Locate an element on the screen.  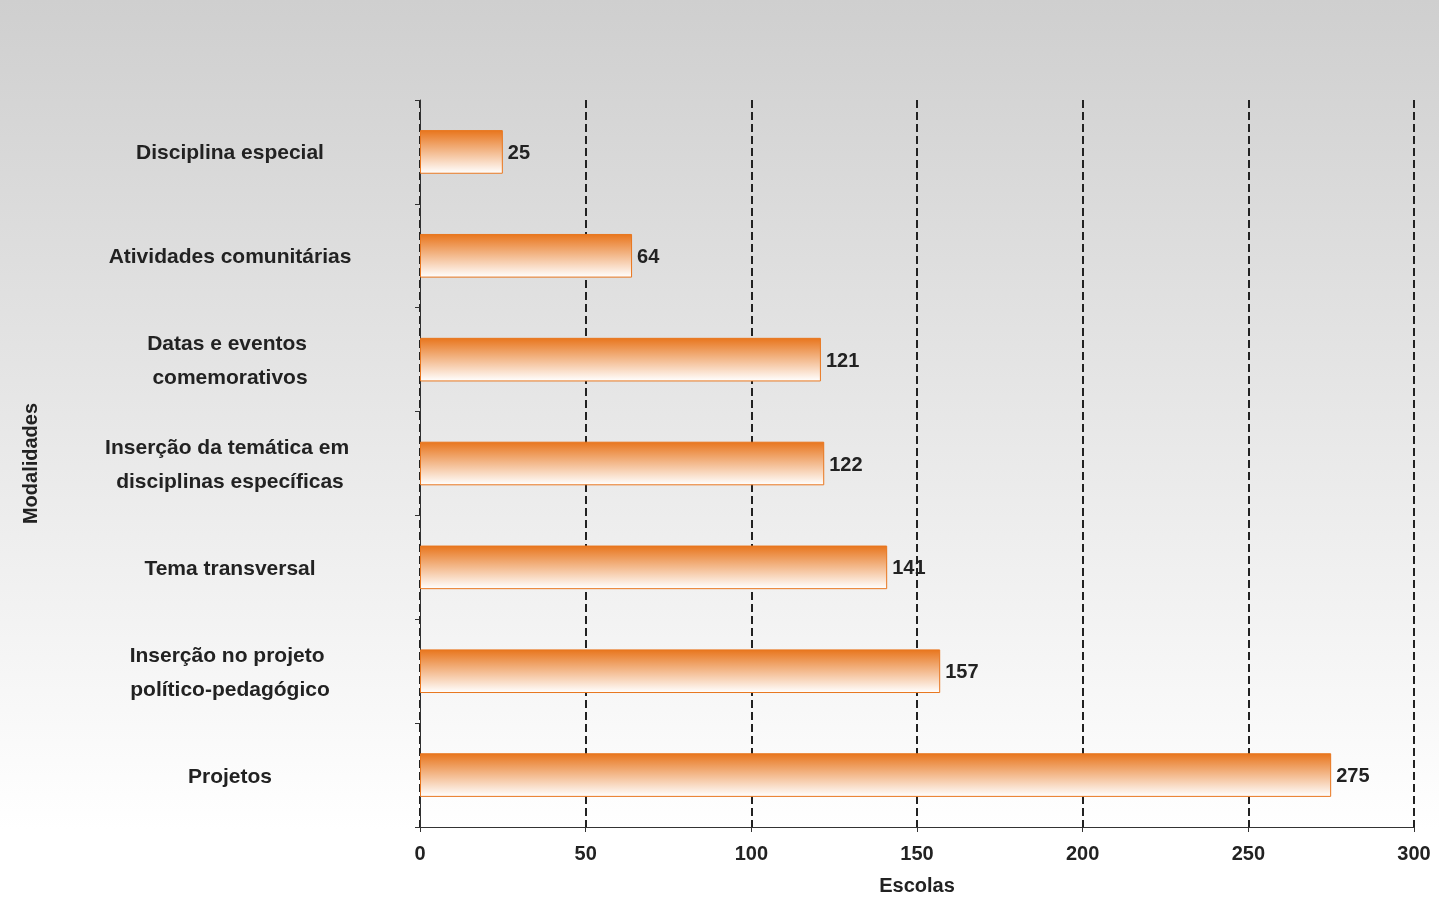
y-axis-title: Modalidades is located at coordinates (30, 463).